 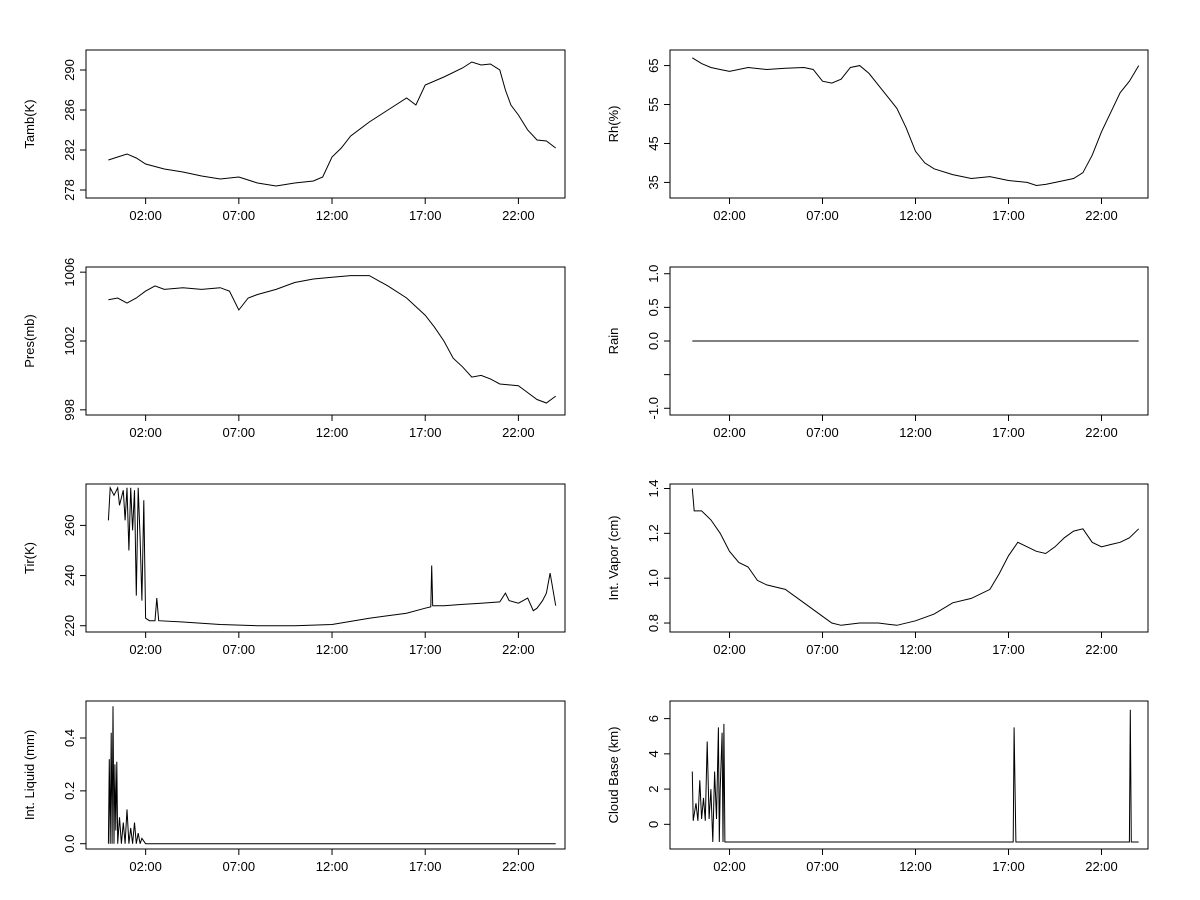 What do you see at coordinates (69, 791) in the screenshot?
I see `y-tick-label: 0.2` at bounding box center [69, 791].